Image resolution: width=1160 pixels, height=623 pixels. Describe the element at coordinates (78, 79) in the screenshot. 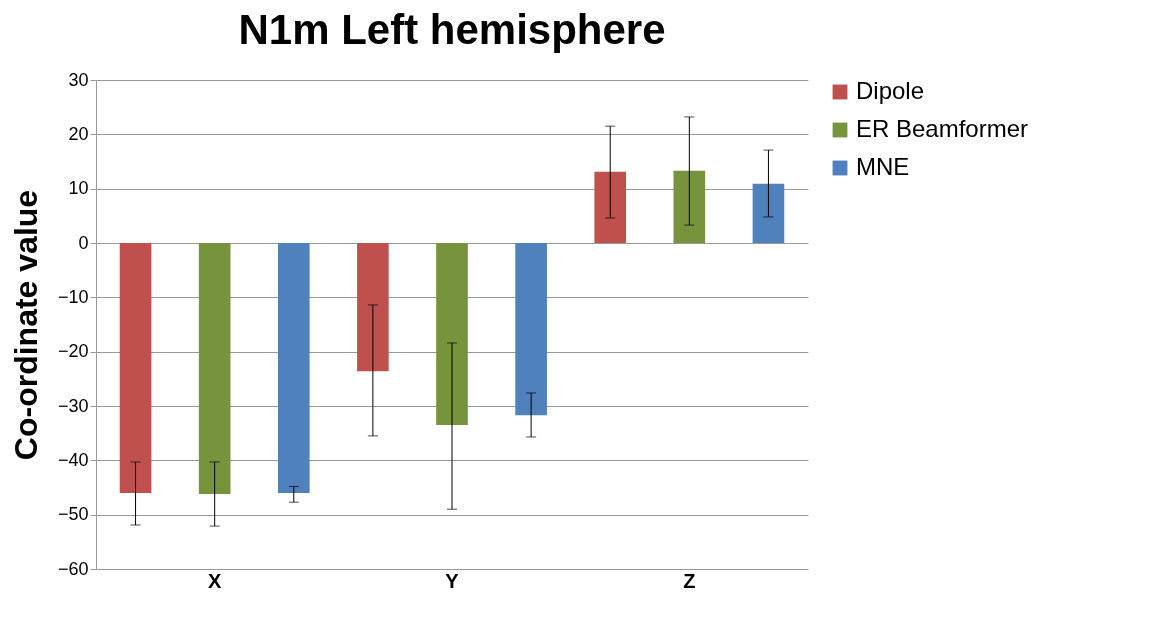

I see `y-tick-label: 30` at that location.